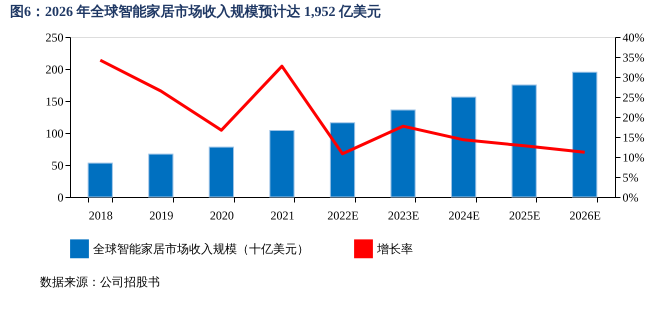 The height and width of the screenshot is (320, 649). What do you see at coordinates (55, 133) in the screenshot?
I see `y-tick-label: 100` at bounding box center [55, 133].